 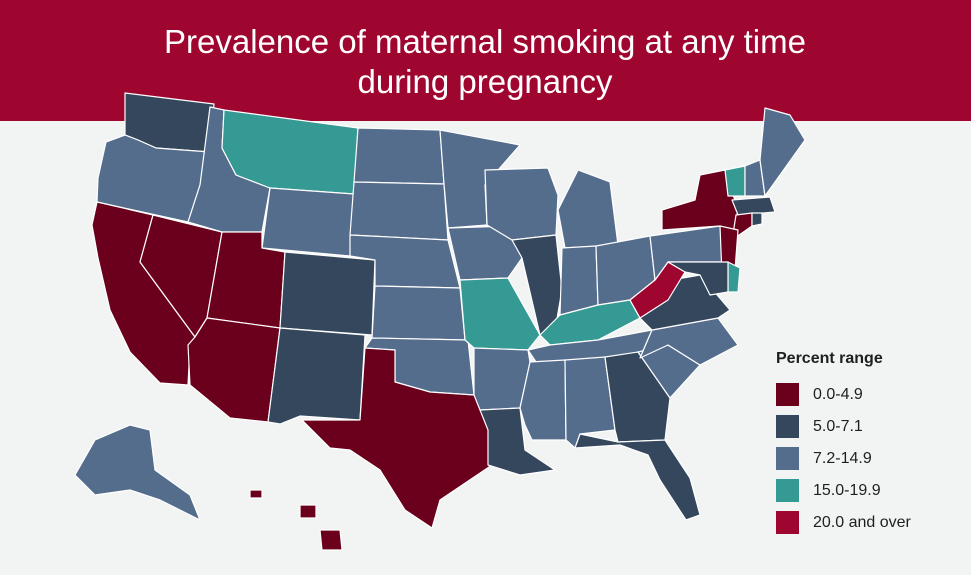 I want to click on state-tx, so click(x=397, y=438).